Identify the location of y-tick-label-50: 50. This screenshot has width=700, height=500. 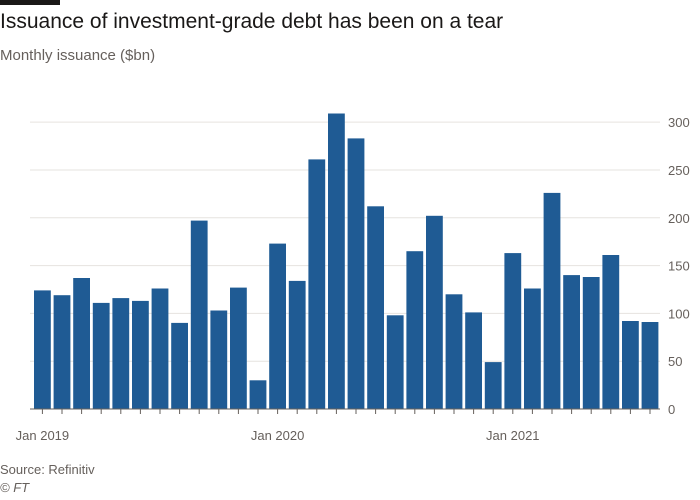
(675, 361).